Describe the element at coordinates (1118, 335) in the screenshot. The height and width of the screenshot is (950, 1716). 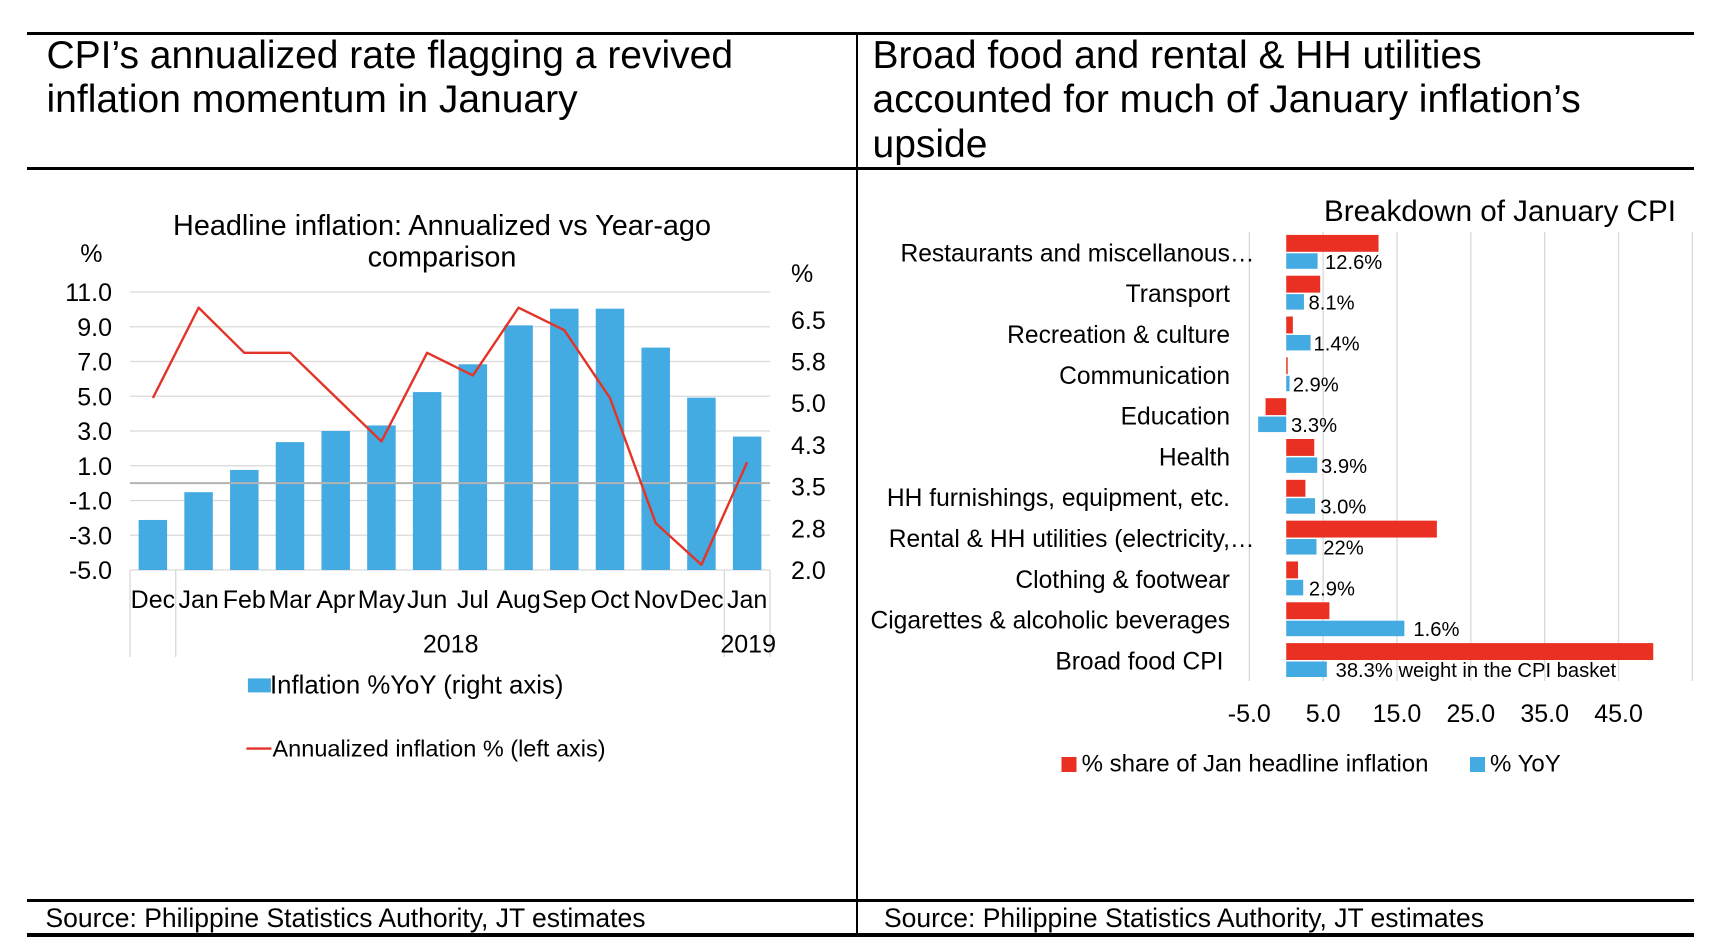
I see `svg-text: Recreation & culture` at that location.